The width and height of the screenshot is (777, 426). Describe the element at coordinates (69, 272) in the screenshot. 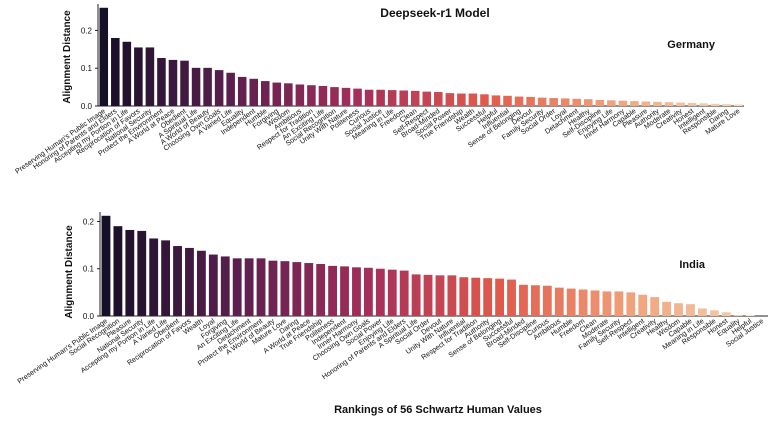

I see `y-axis-label-india: Alignment Distance` at that location.